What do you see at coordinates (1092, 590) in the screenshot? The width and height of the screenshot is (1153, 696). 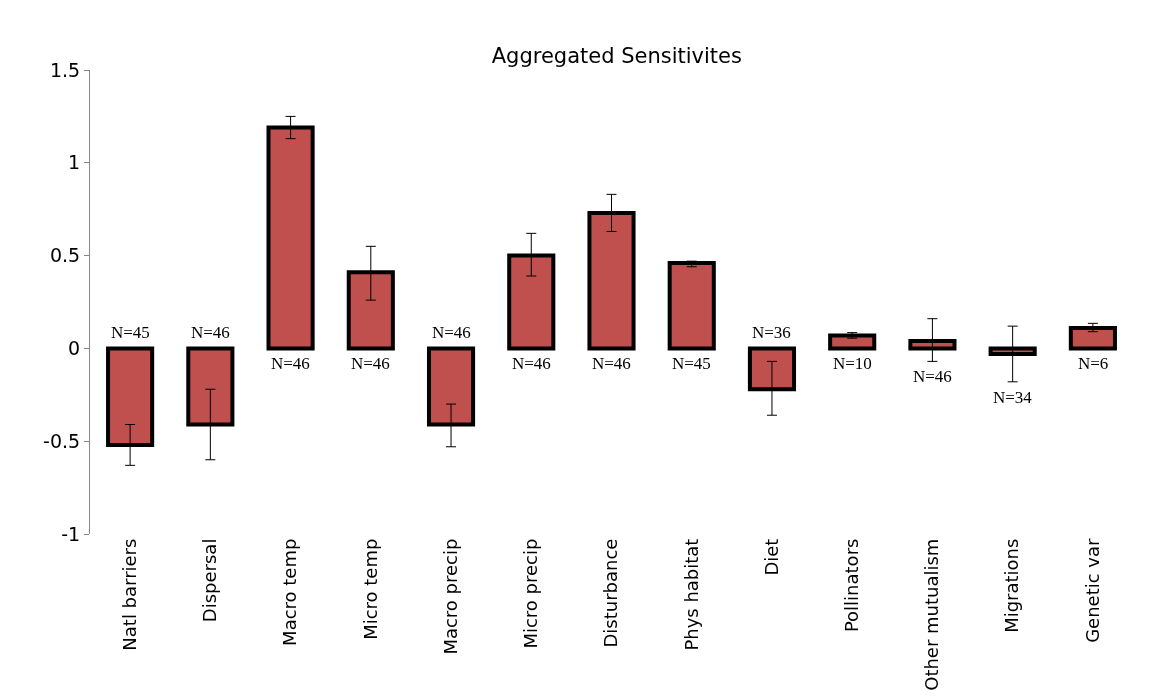 I see `x-tick-label: Genetic var` at bounding box center [1092, 590].